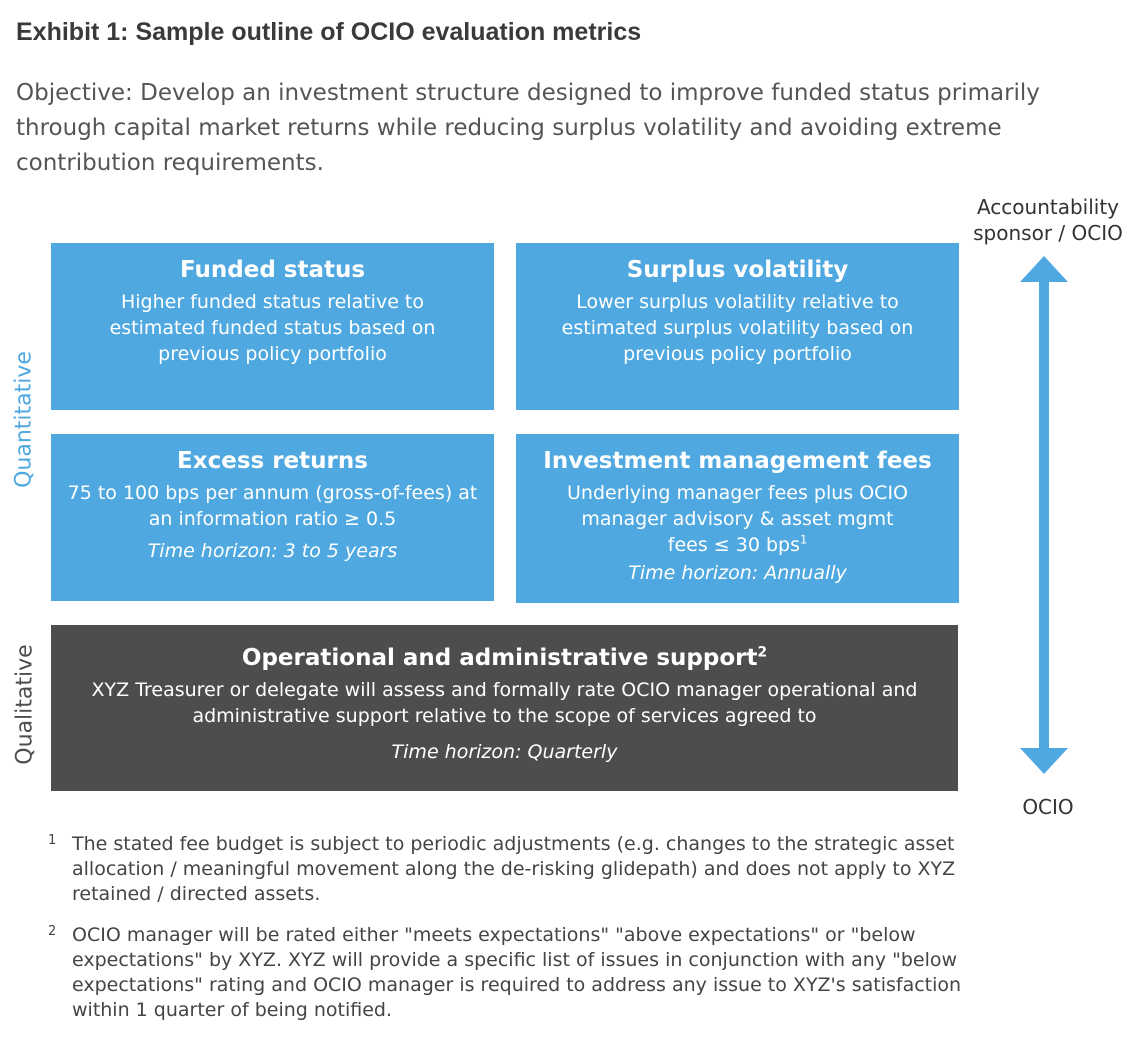 This screenshot has width=1142, height=1062. I want to click on operational-support-title: Operational and administrative support, so click(499, 658).